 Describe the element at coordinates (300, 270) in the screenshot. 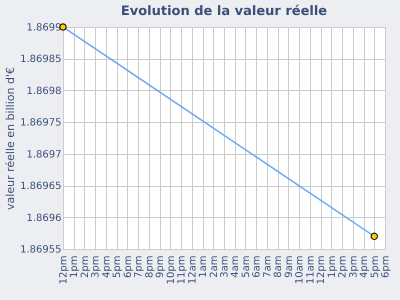

I see `x-tick-label: 10am` at that location.